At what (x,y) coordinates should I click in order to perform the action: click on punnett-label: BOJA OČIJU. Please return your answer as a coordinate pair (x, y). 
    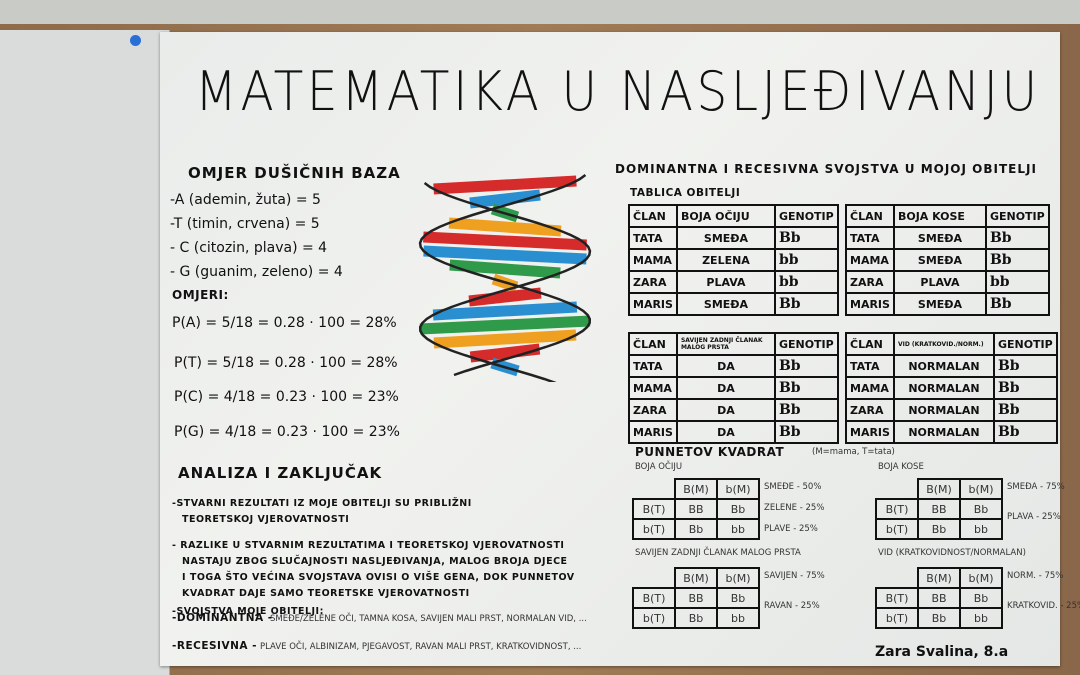
    Looking at the image, I should click on (659, 467).